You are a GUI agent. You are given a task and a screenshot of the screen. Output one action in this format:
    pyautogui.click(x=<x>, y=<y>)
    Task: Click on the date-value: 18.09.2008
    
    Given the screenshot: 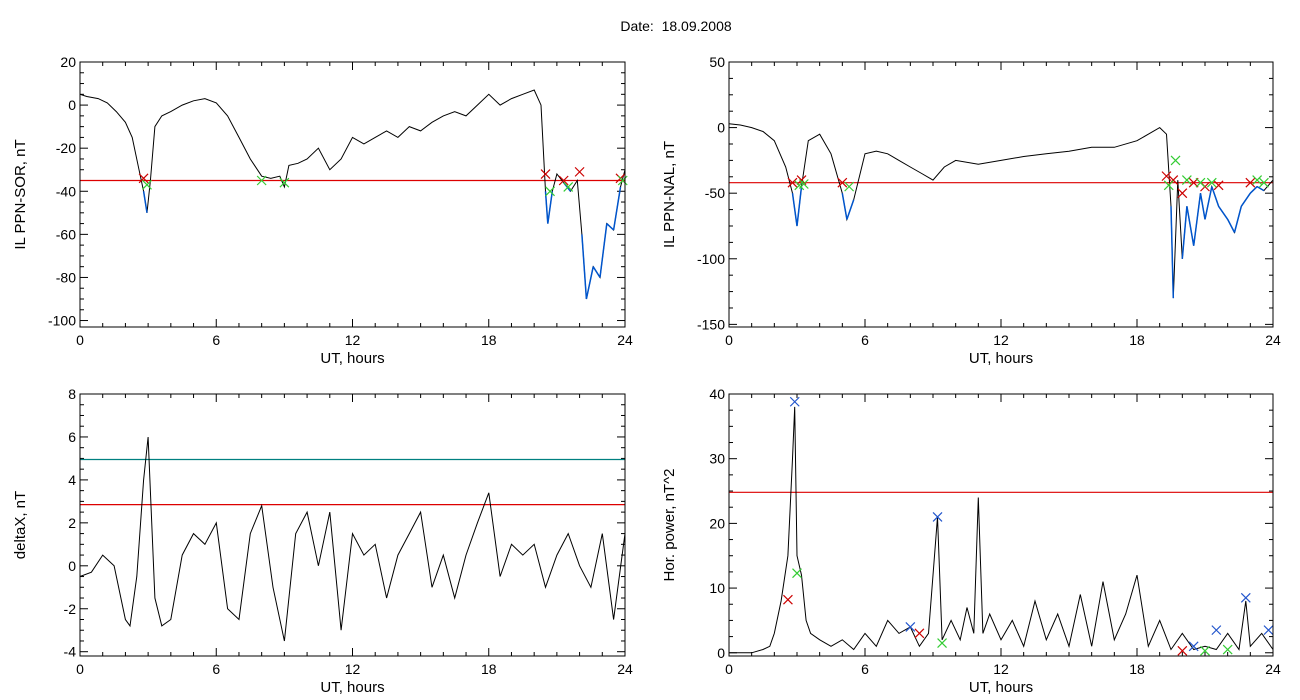 What is the action you would take?
    pyautogui.click(x=696, y=26)
    